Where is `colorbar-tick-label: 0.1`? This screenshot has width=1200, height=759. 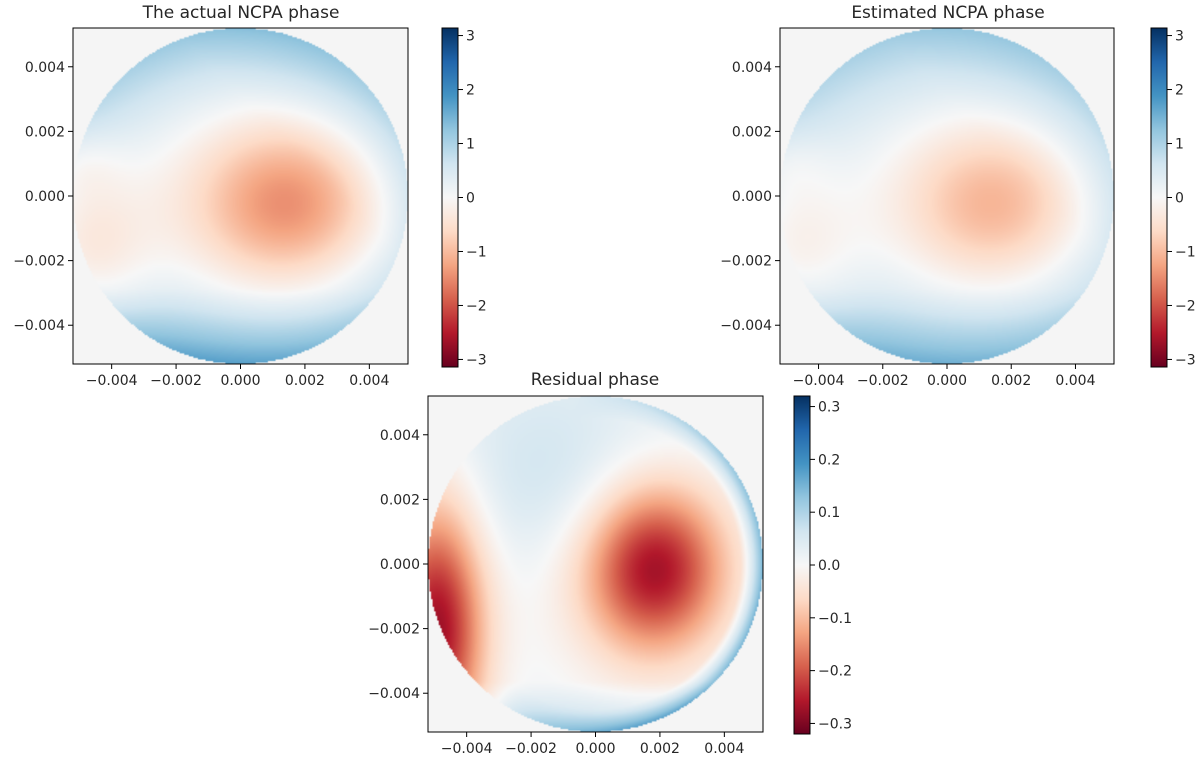 colorbar-tick-label: 0.1 is located at coordinates (829, 513).